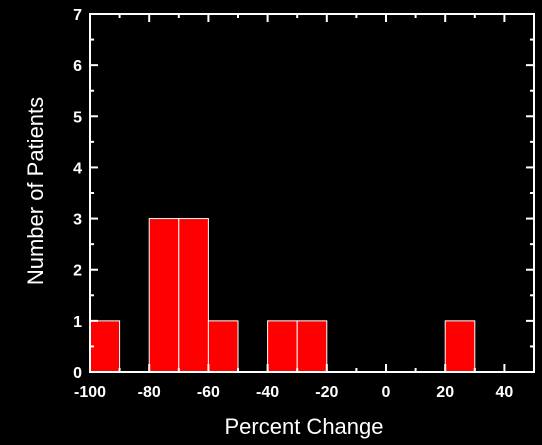 The image size is (542, 445). I want to click on y-tick-label: 4, so click(77, 168).